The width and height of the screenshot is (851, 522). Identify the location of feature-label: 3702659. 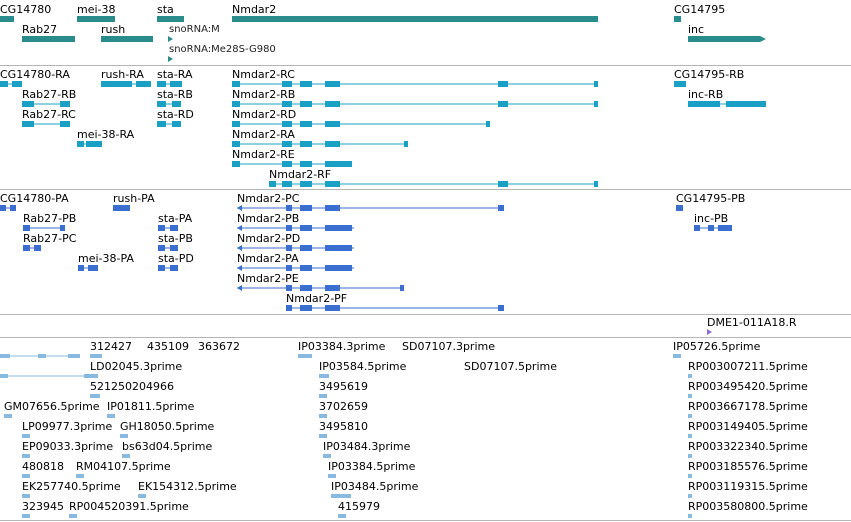
(343, 406).